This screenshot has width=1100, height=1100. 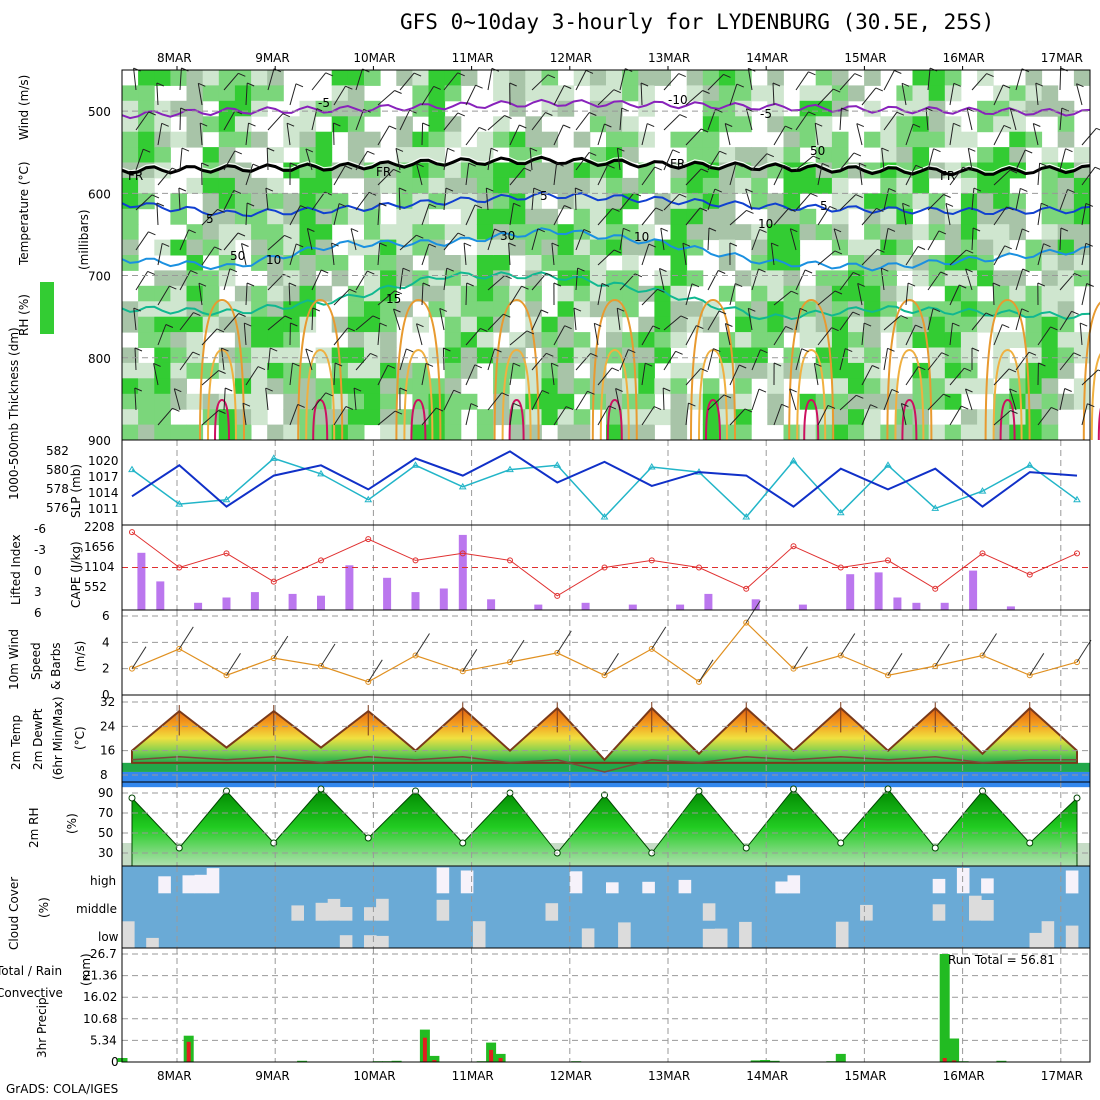 I want to click on precip-legend-total: Total / Rain, so click(x=31, y=971).